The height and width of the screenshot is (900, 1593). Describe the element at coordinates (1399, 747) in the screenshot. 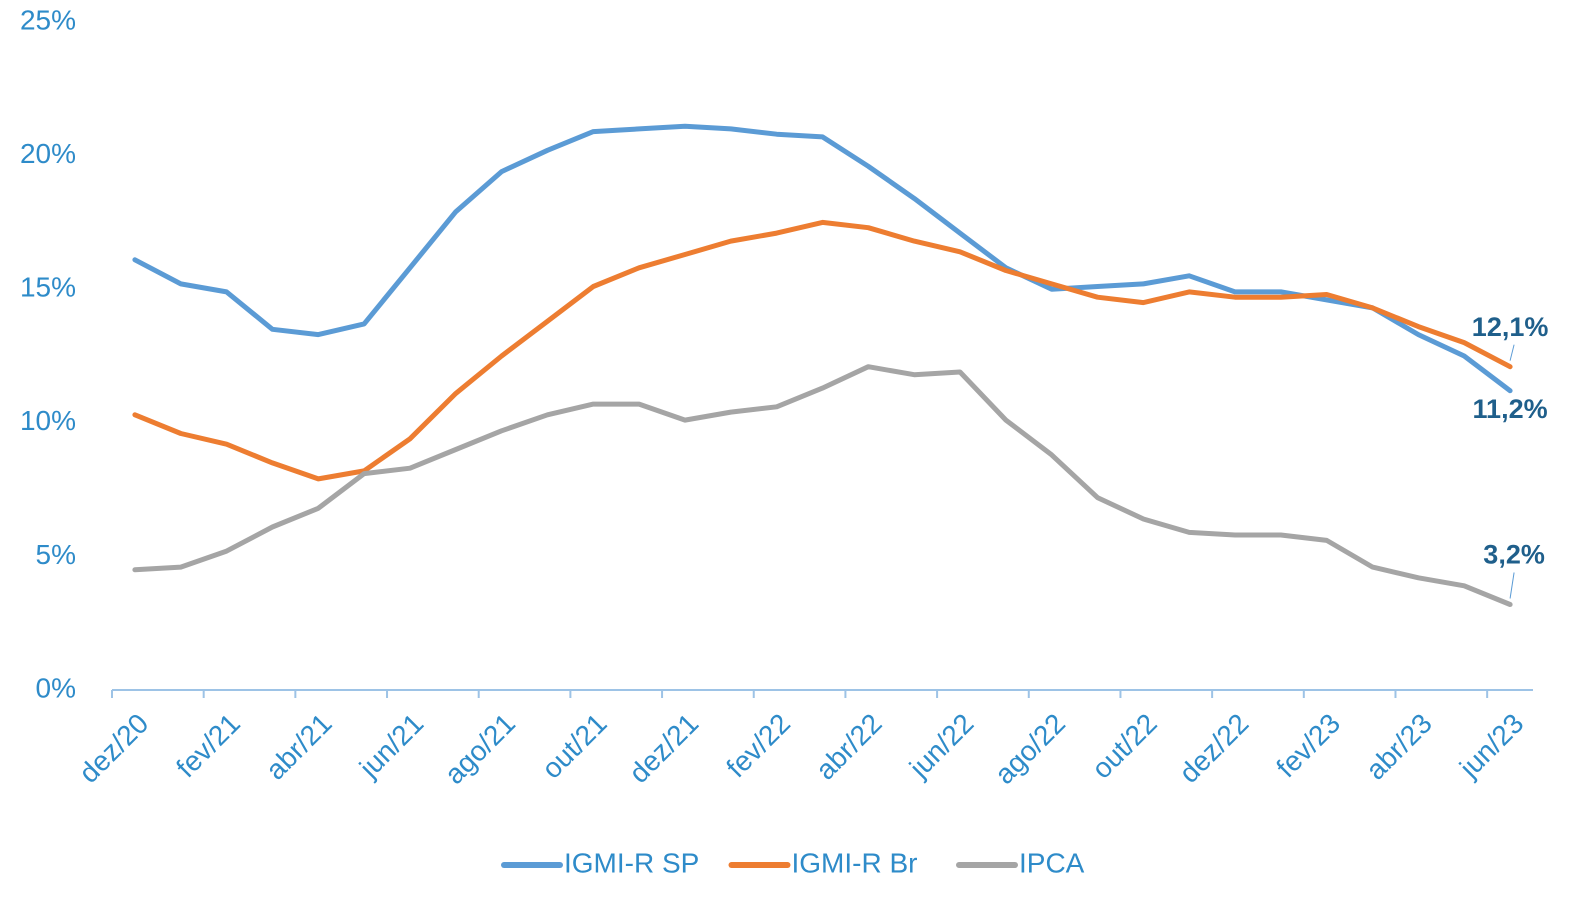

I see `x-tick-label: abr/23` at that location.